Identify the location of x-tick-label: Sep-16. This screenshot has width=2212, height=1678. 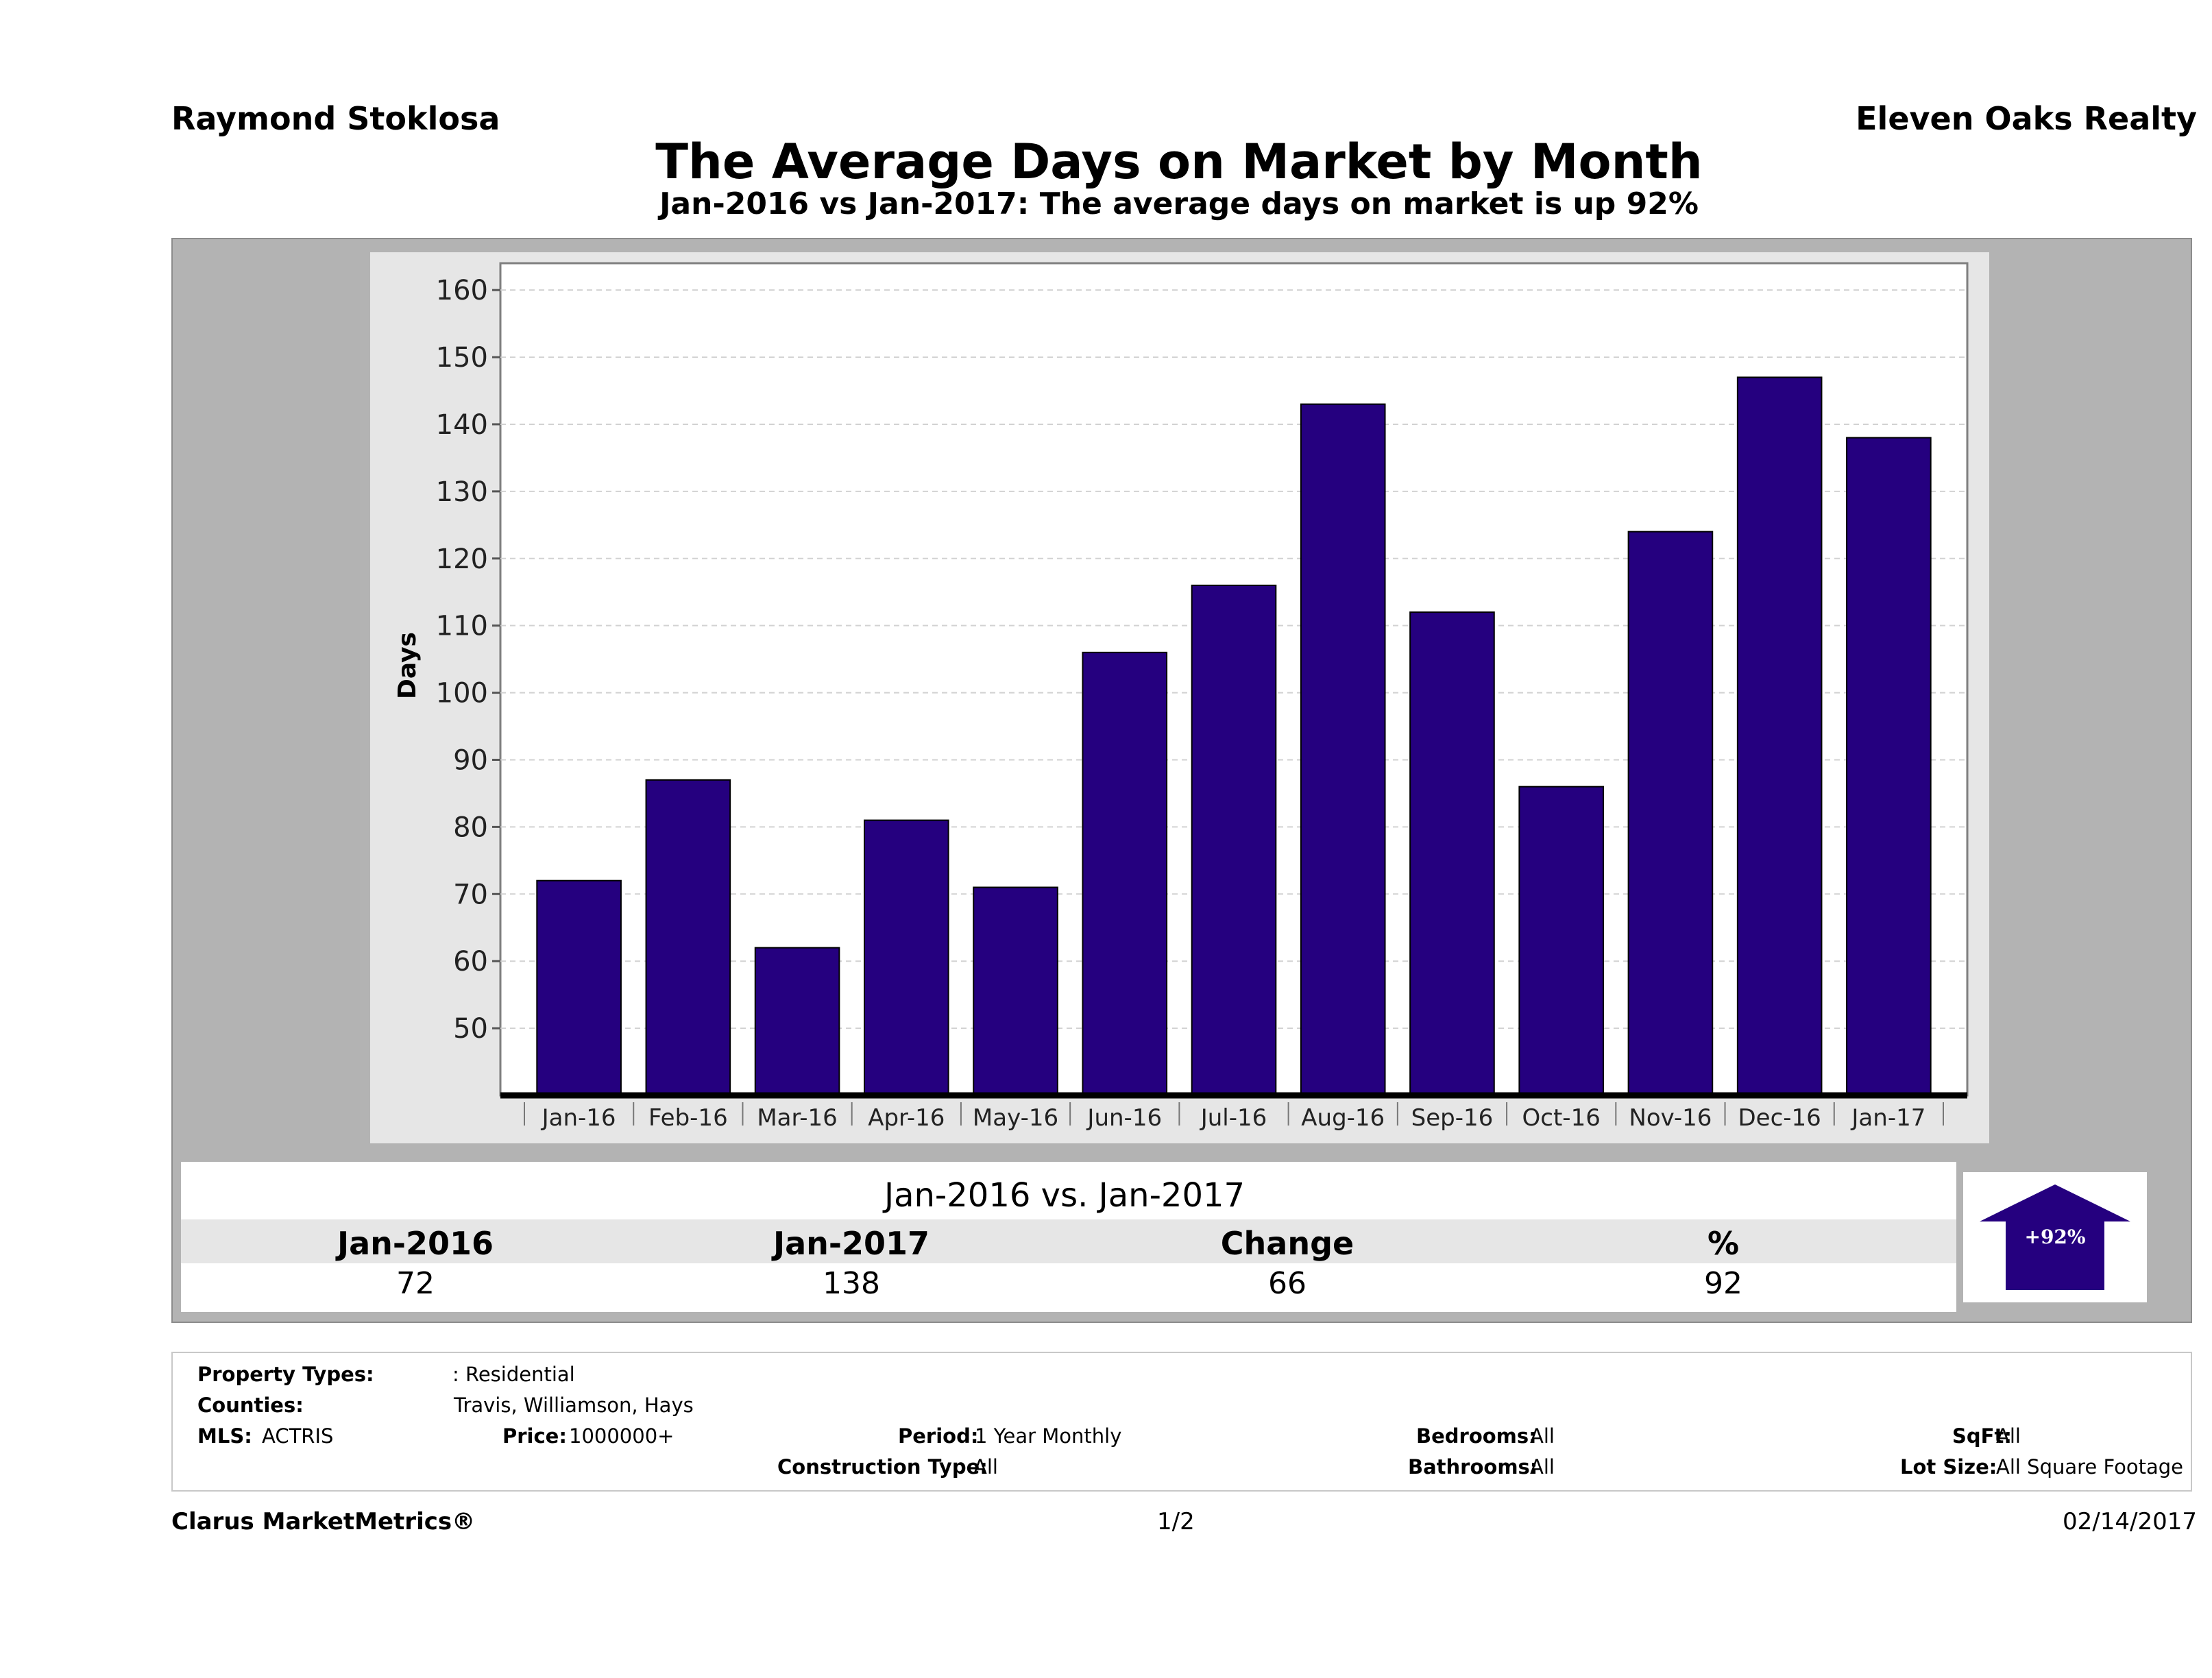
(1452, 1118).